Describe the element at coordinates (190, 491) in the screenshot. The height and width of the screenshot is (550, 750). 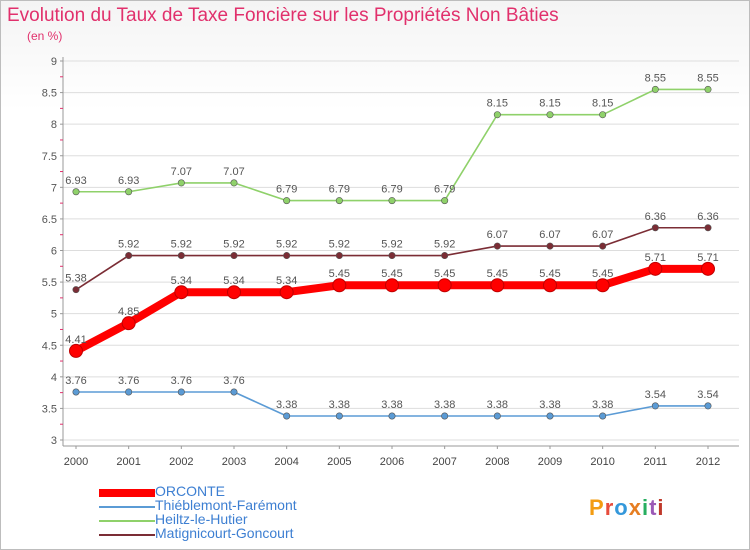
I see `legend-label: ORCONTE` at that location.